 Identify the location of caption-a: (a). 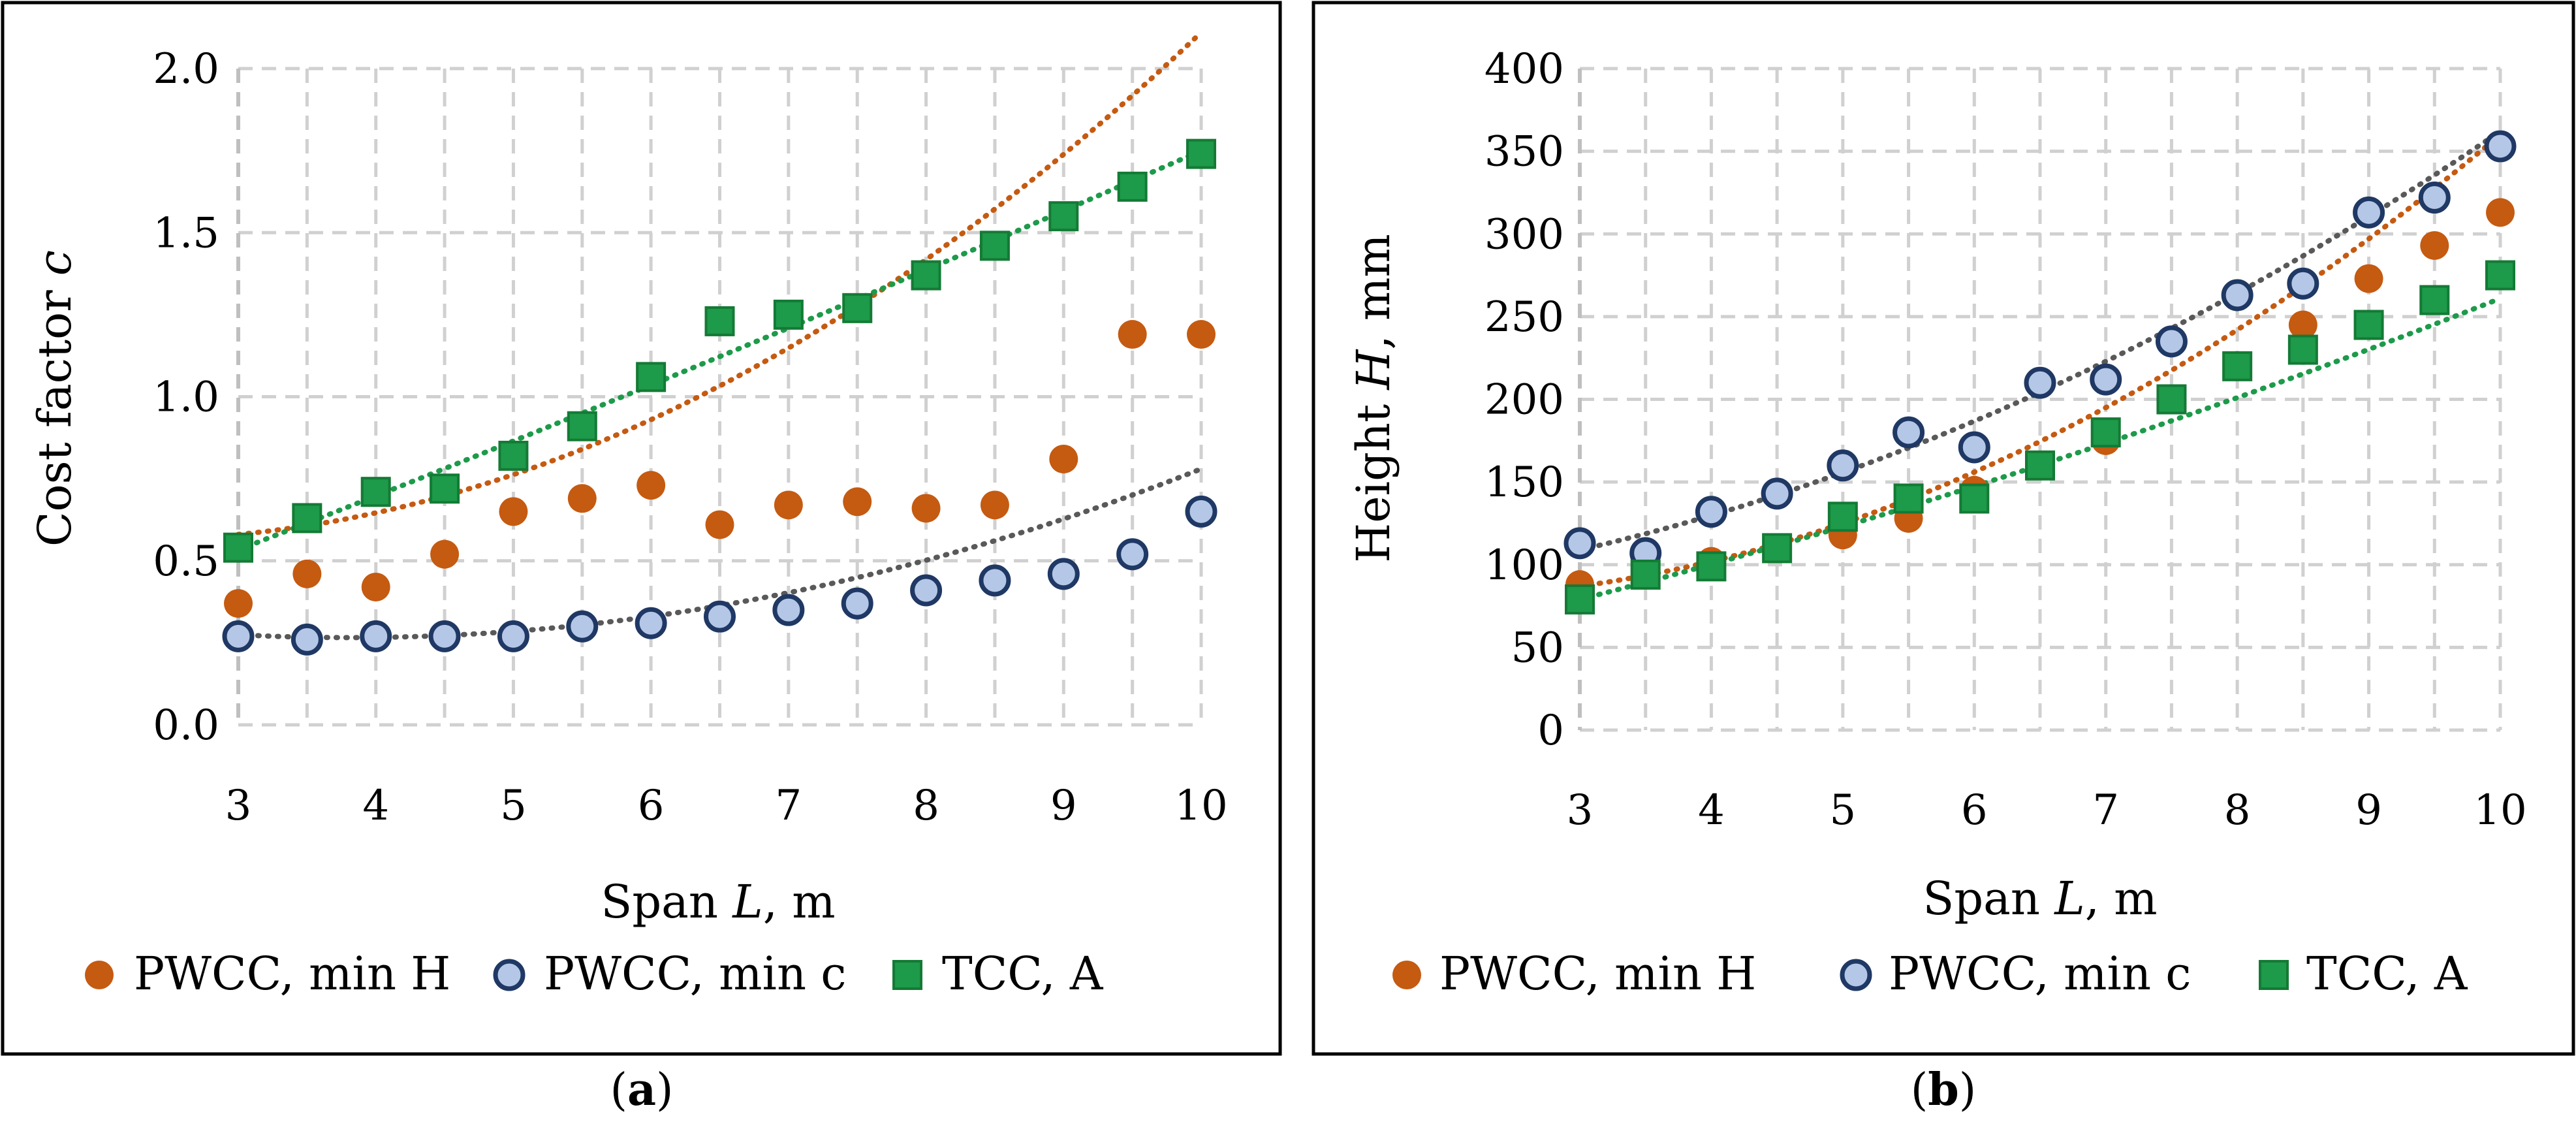
(641, 1090).